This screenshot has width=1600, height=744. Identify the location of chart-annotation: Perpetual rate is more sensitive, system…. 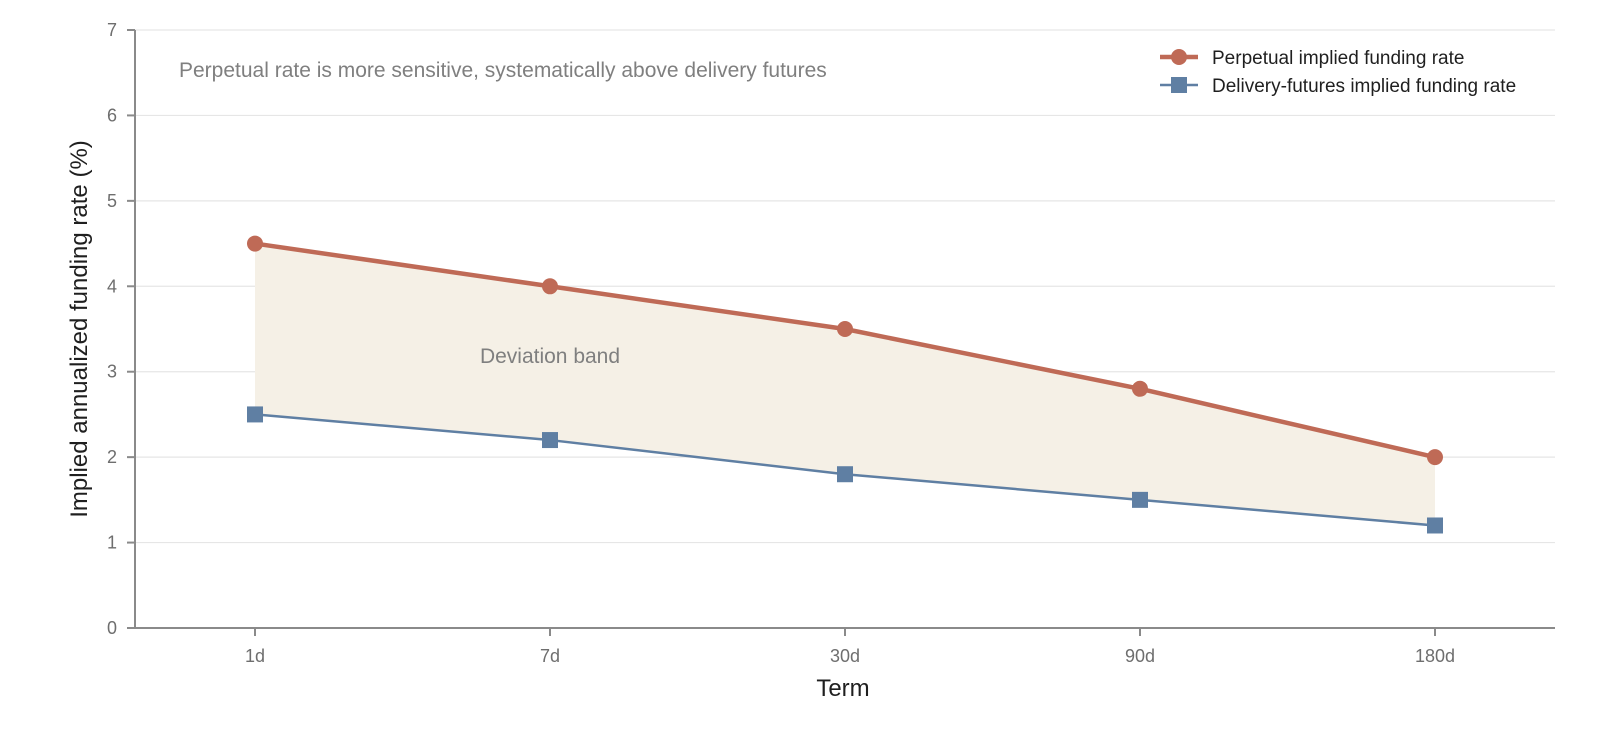
(503, 70).